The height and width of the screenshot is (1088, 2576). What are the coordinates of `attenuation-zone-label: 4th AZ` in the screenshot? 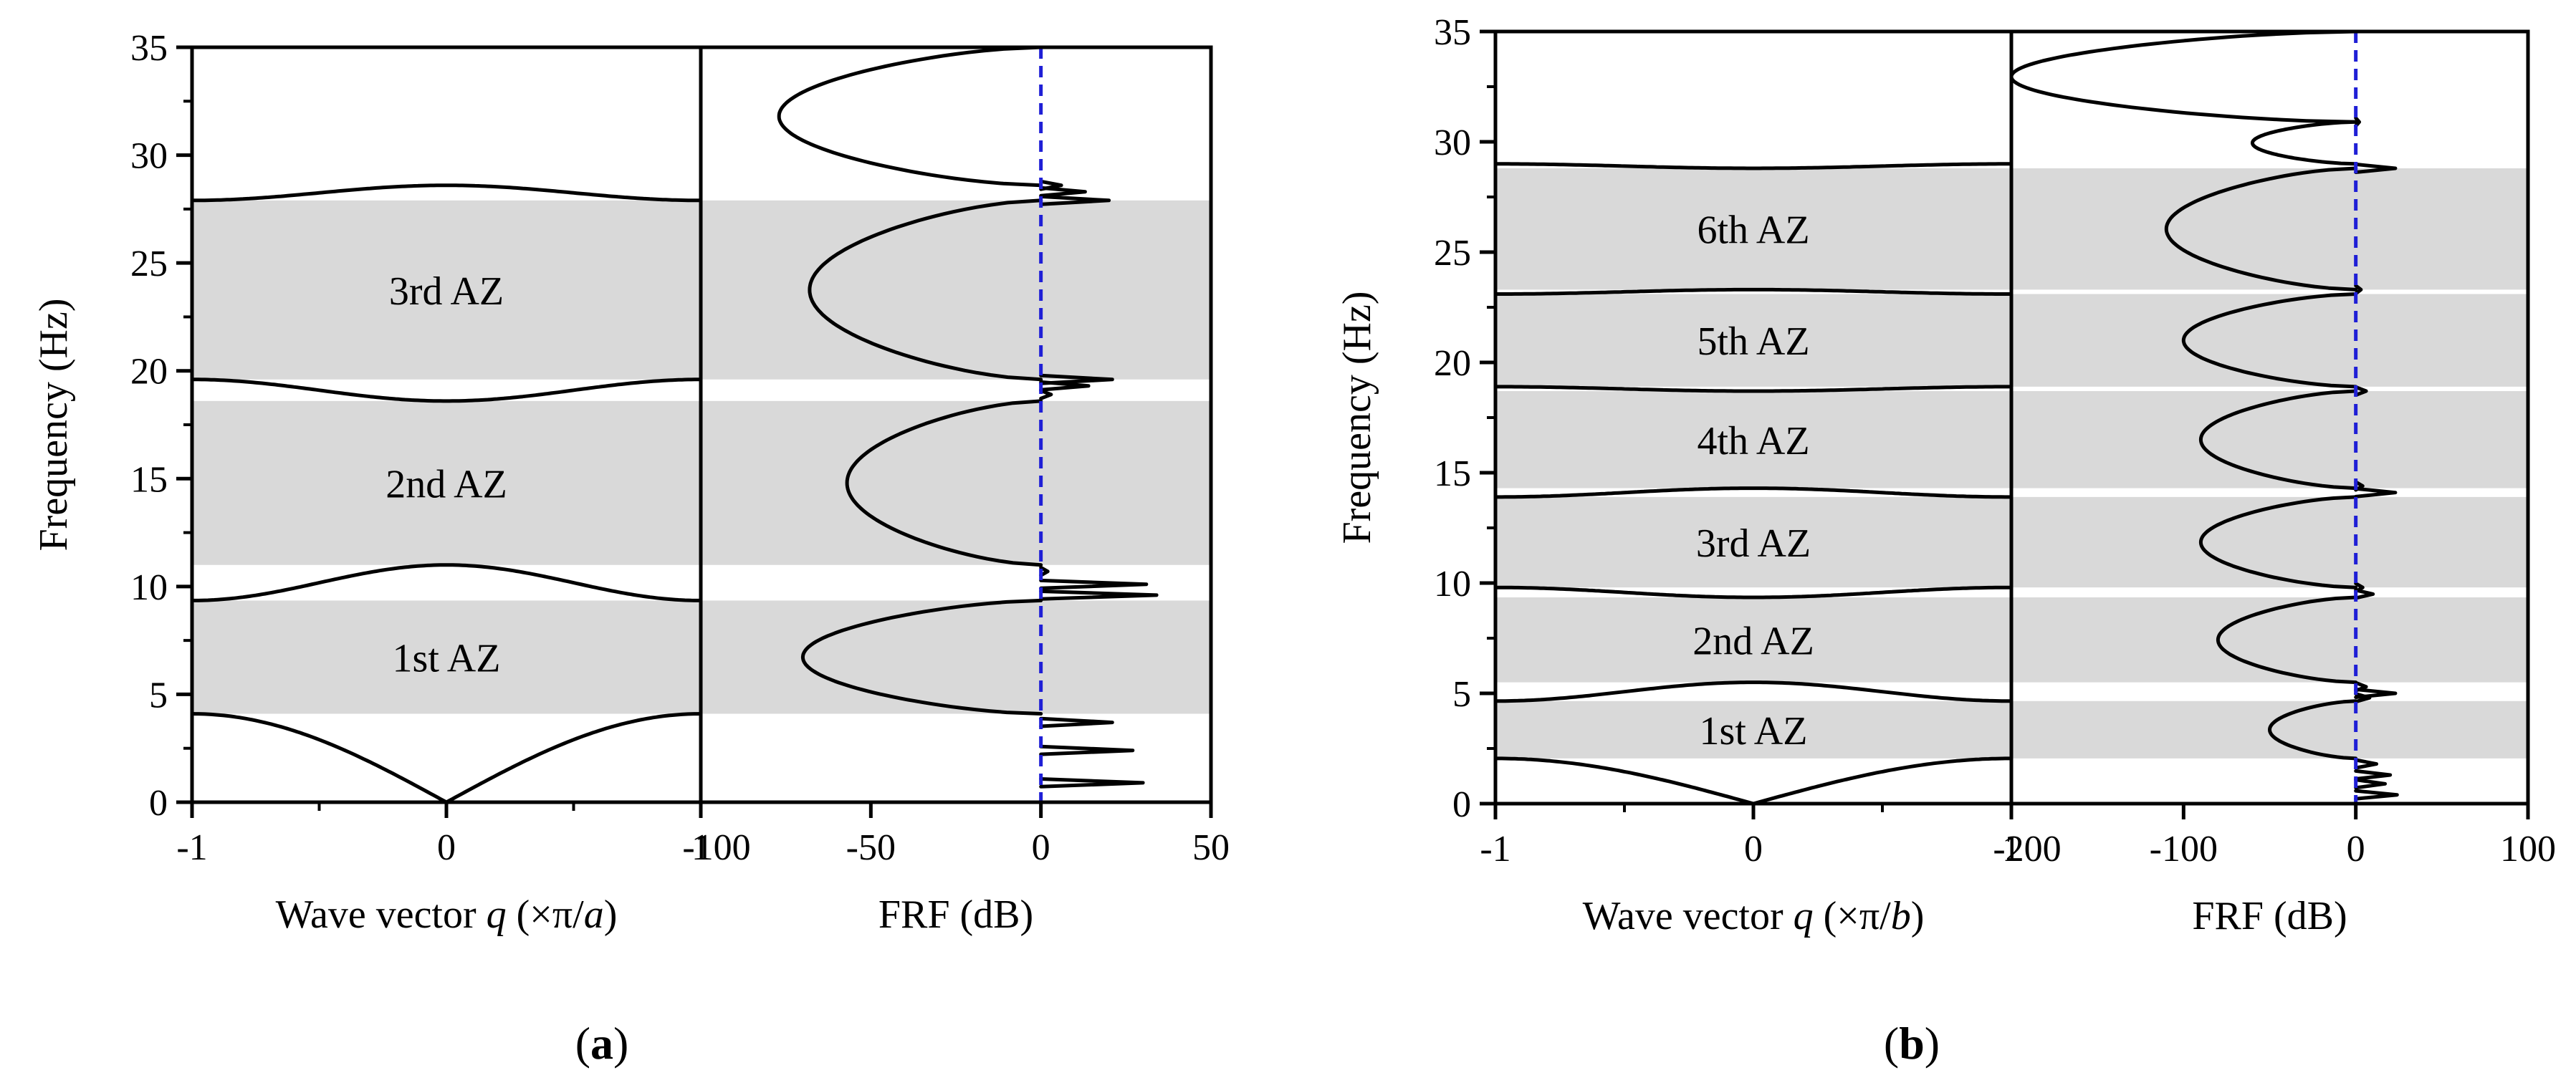 It's located at (1753, 441).